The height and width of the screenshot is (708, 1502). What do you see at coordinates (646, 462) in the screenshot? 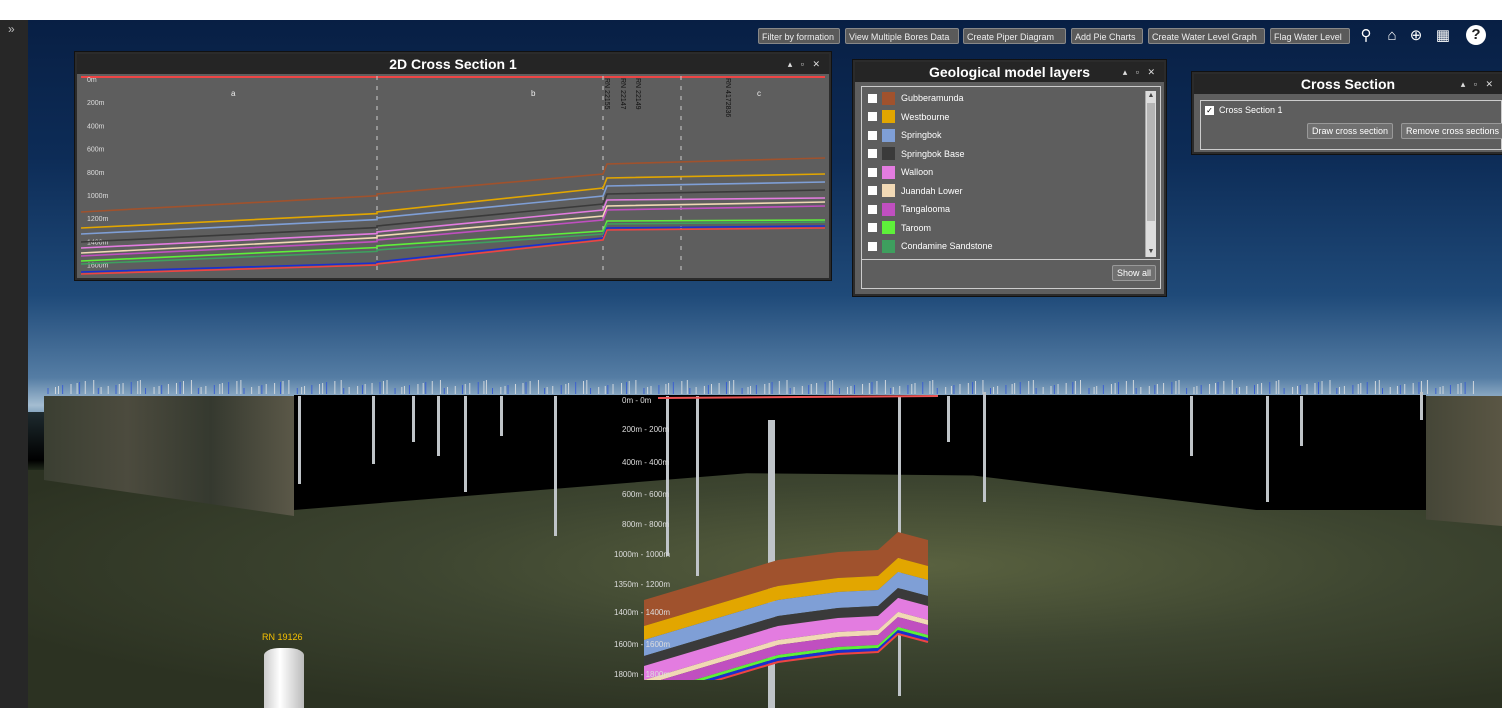
I see `scene-depth-label: 400m - 400m` at bounding box center [646, 462].